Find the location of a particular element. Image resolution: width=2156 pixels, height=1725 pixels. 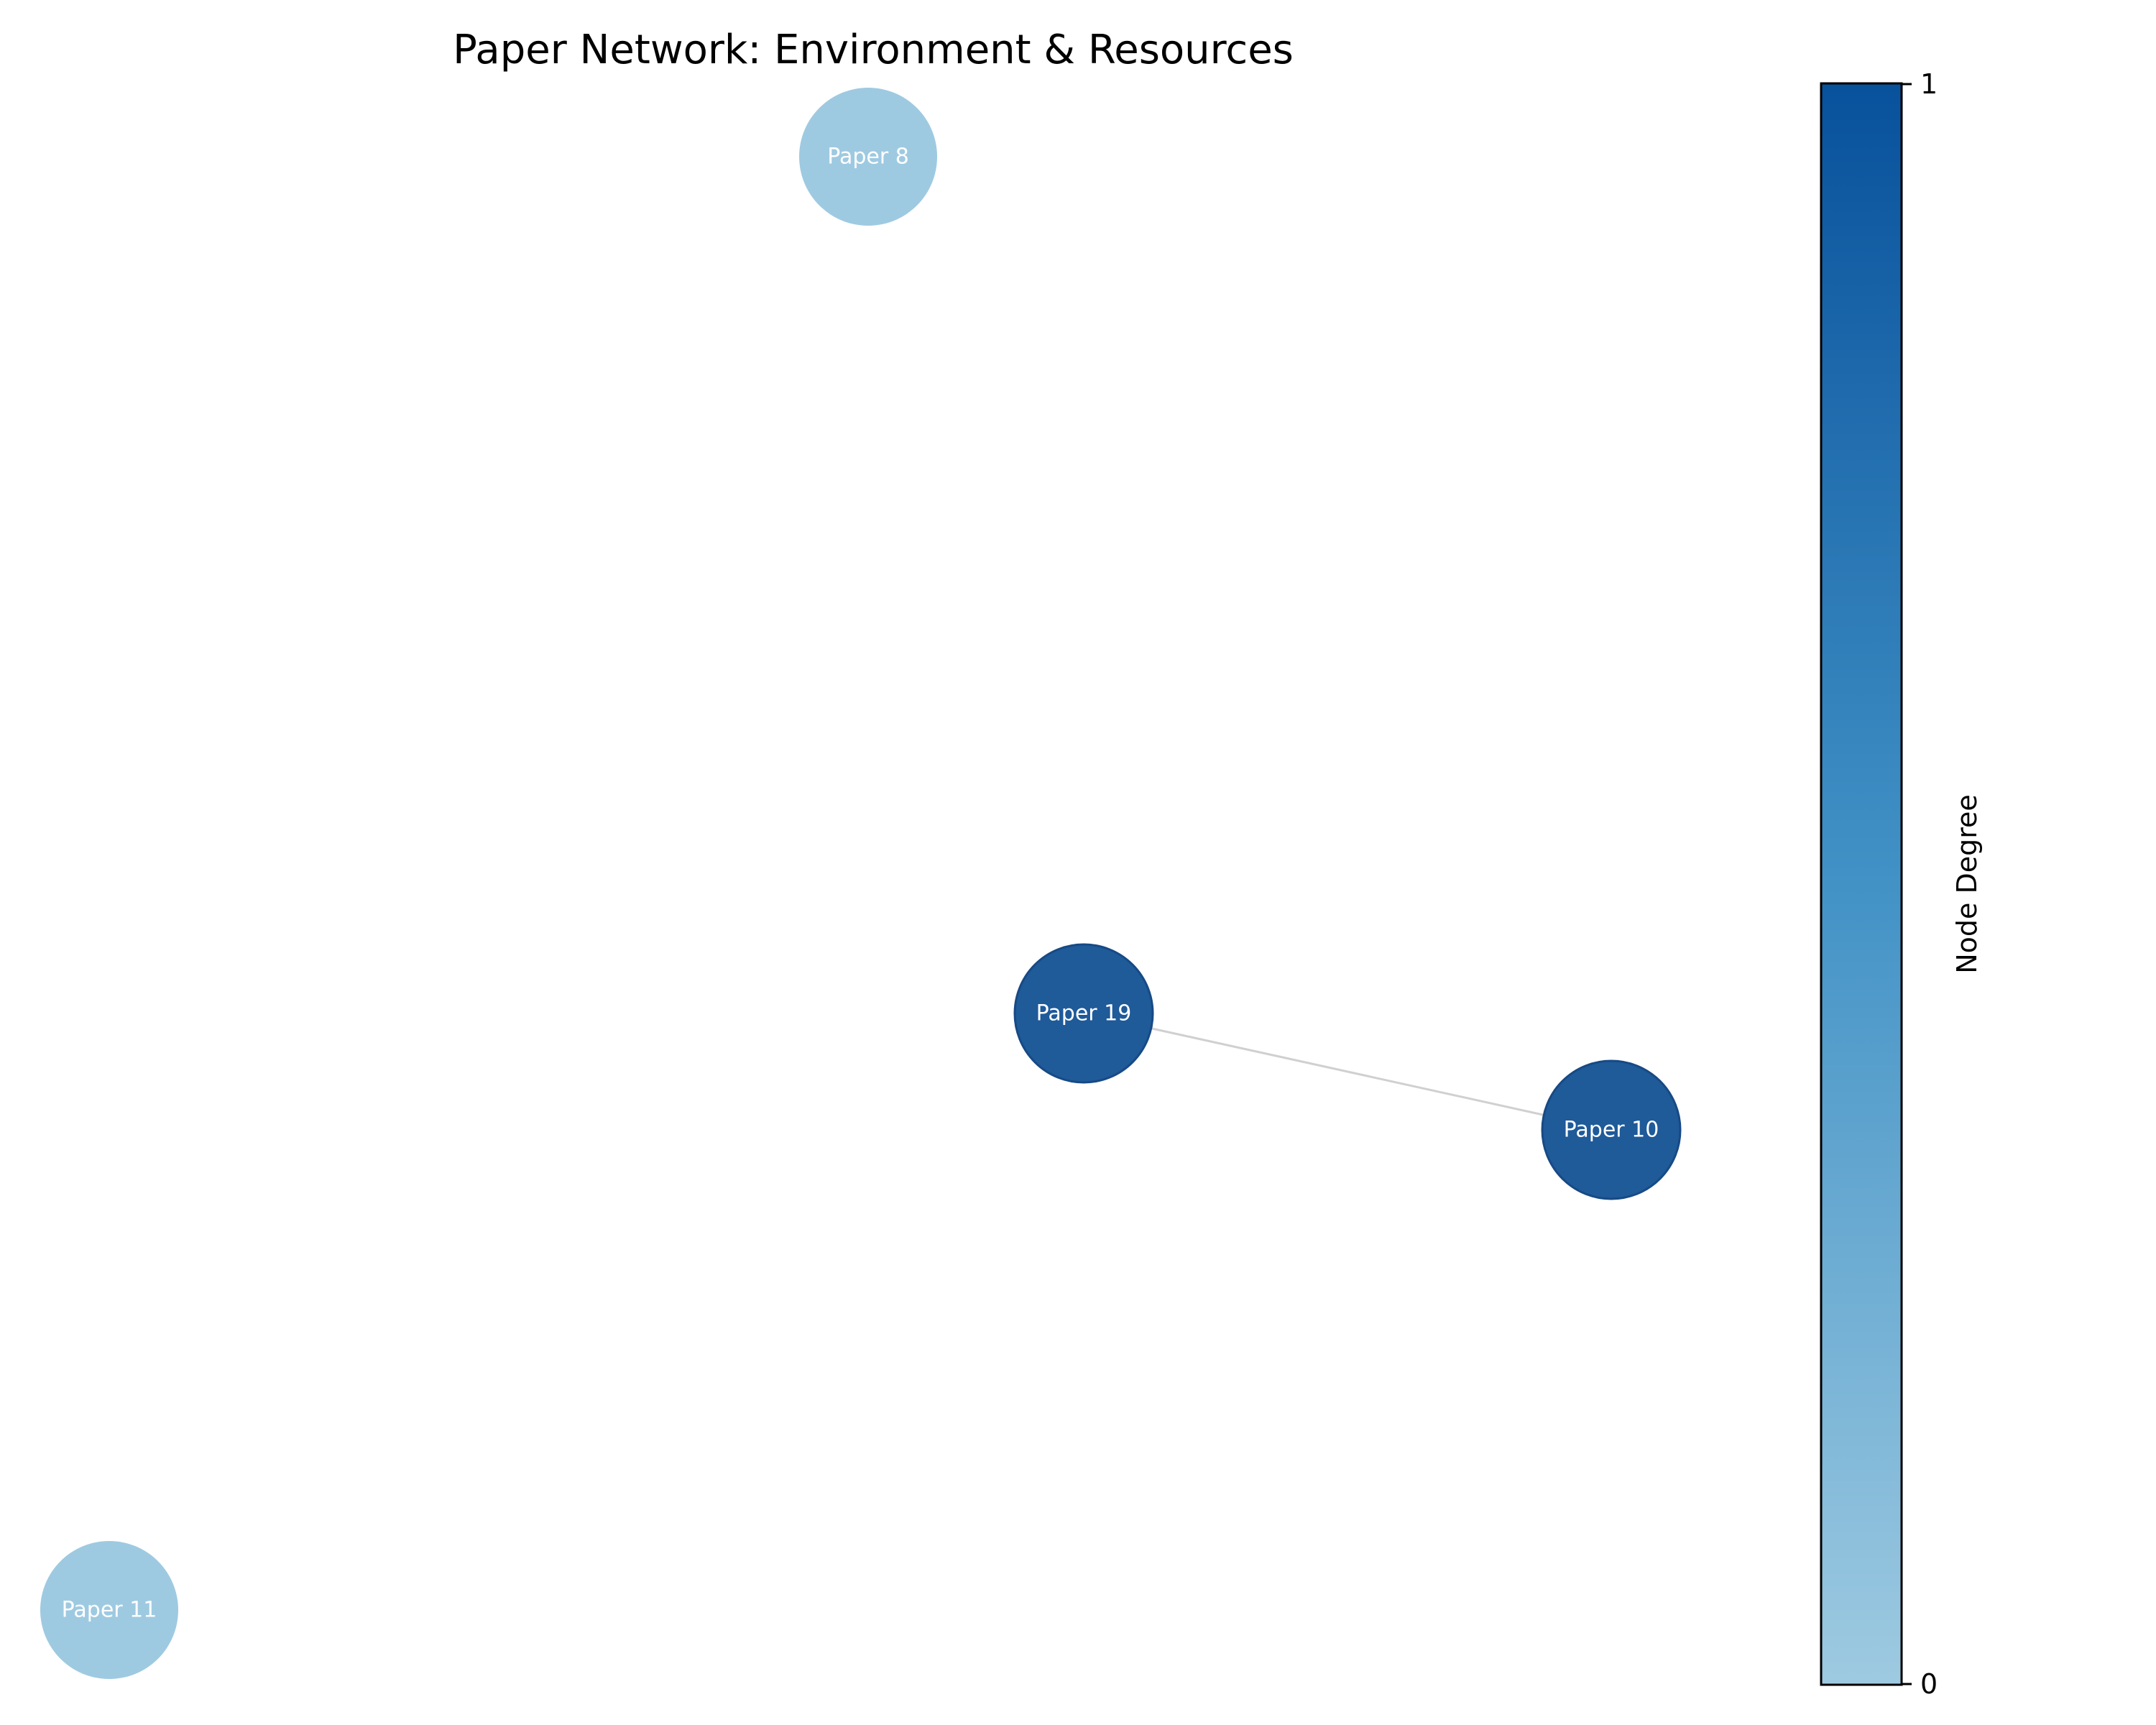

node-label: Paper 8 is located at coordinates (868, 157).